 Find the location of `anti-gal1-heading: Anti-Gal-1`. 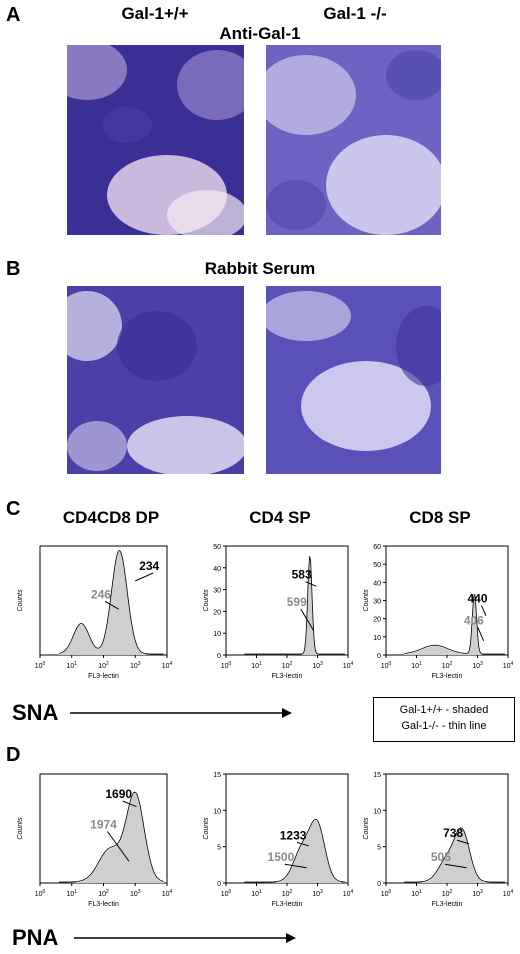

anti-gal1-heading: Anti-Gal-1 is located at coordinates (260, 33).